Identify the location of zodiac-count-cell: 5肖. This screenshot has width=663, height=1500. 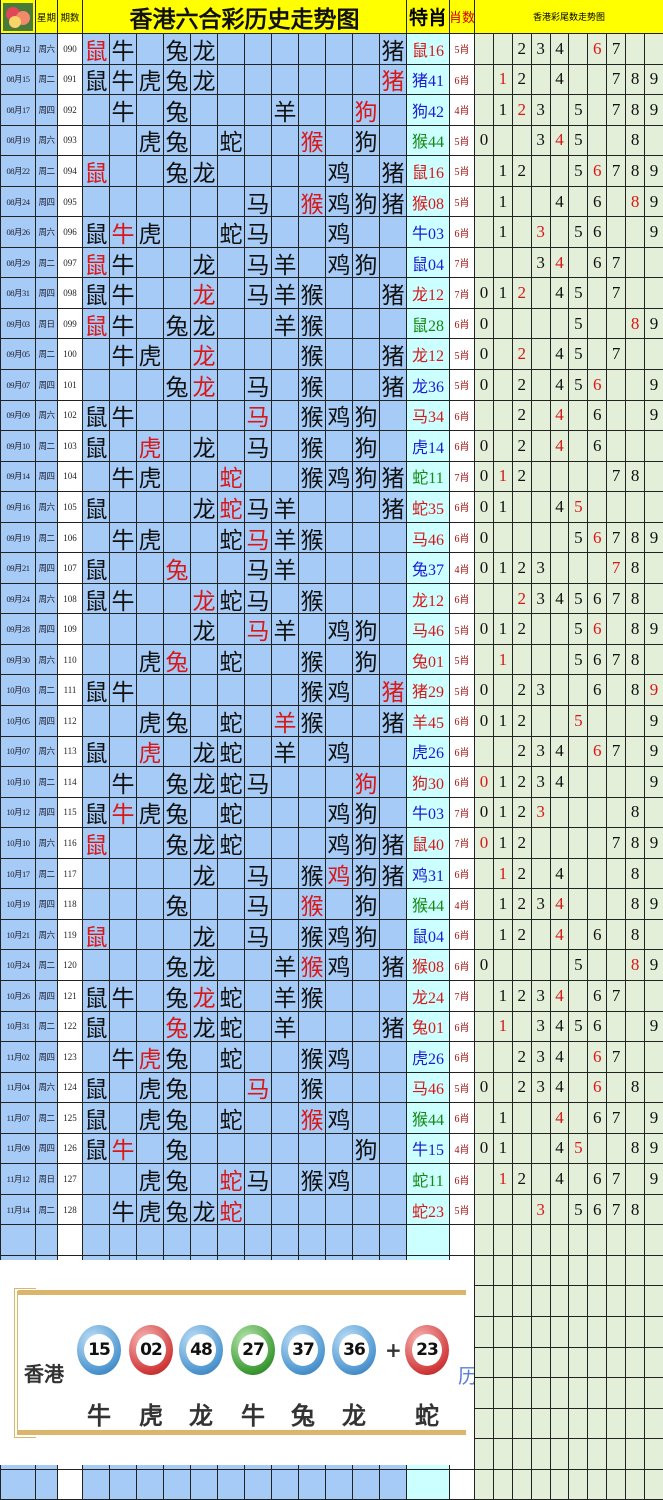
(462, 171).